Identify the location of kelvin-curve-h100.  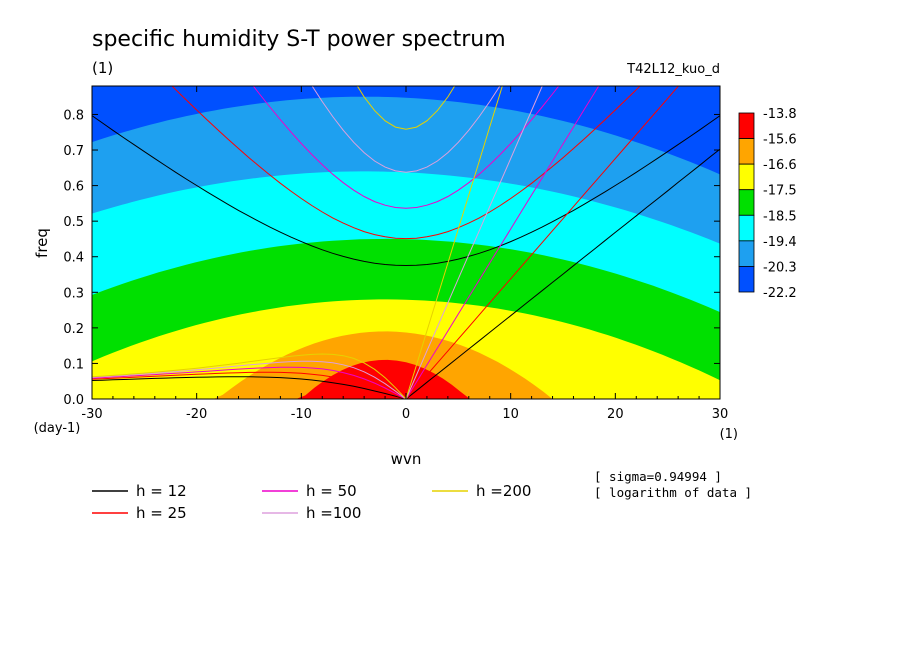
(474, 242).